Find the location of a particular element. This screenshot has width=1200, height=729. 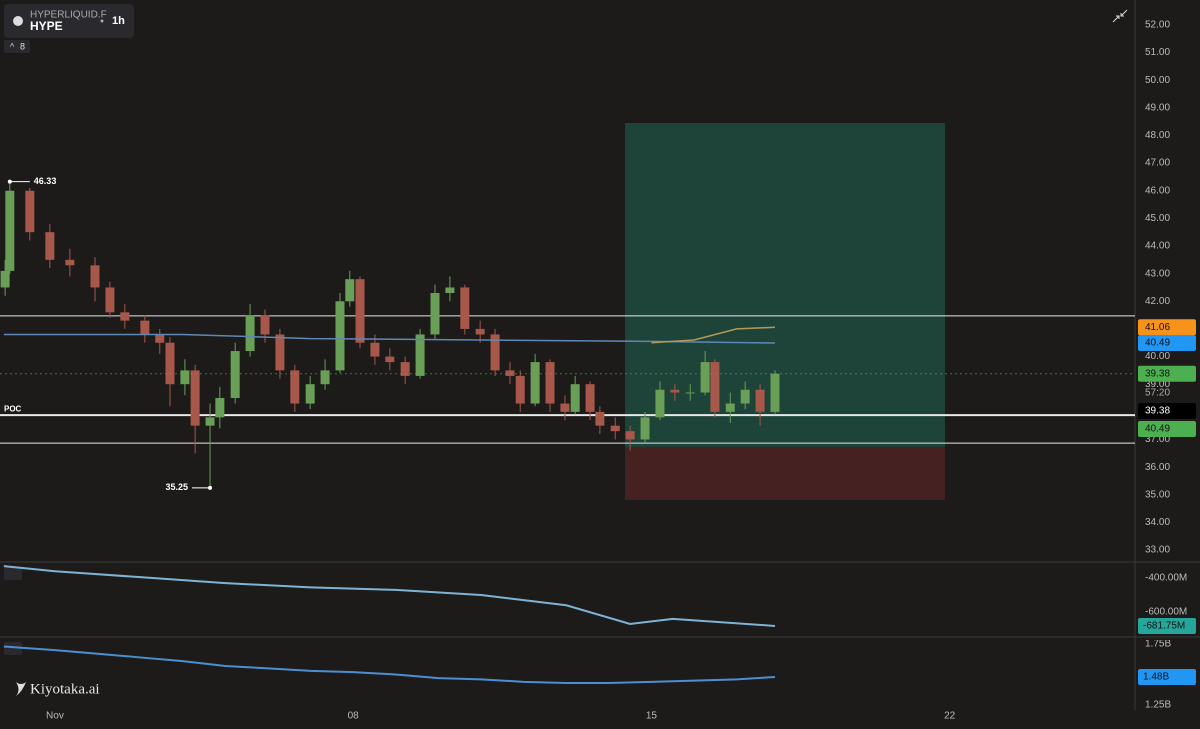

y-tick-label: 49.00 is located at coordinates (1157, 107).